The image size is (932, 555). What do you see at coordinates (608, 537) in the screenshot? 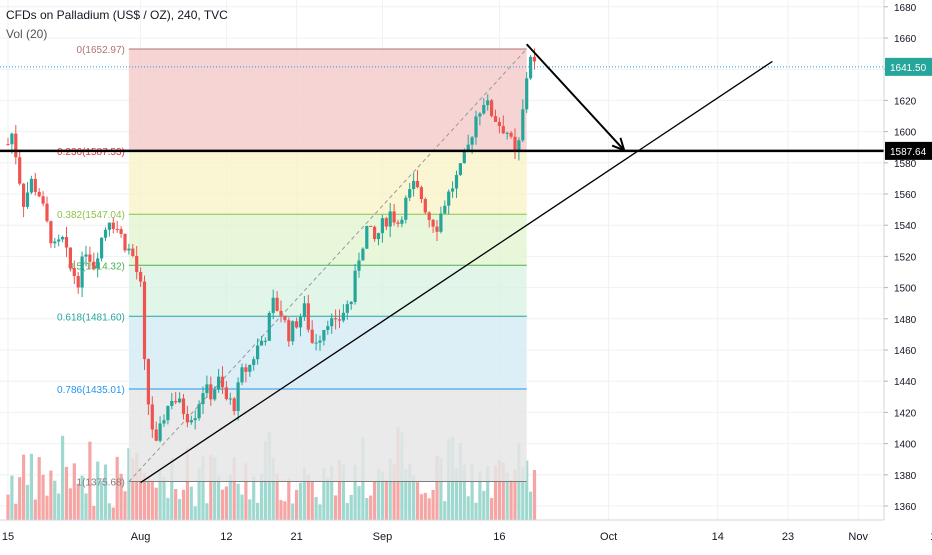
I see `time-tick-label: Oct` at bounding box center [608, 537].